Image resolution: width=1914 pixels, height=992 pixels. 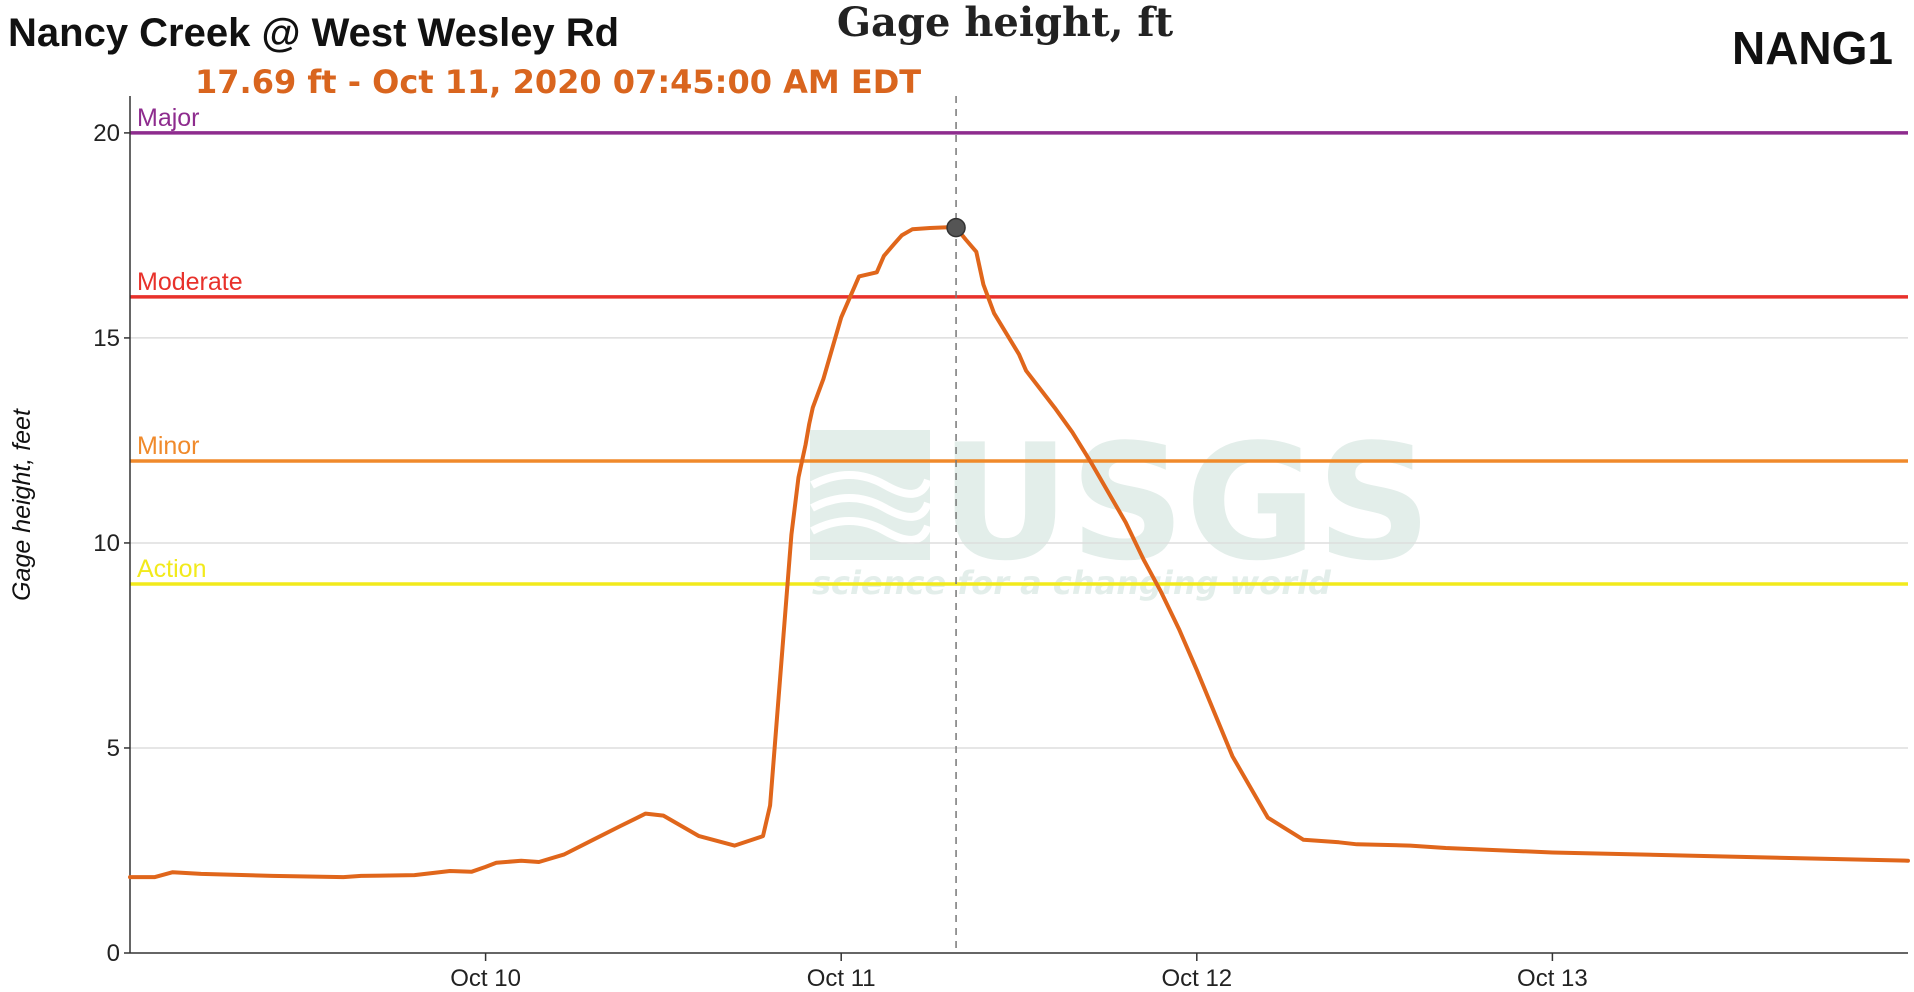 I want to click on chart-title: Gage height, ft, so click(x=1005, y=23).